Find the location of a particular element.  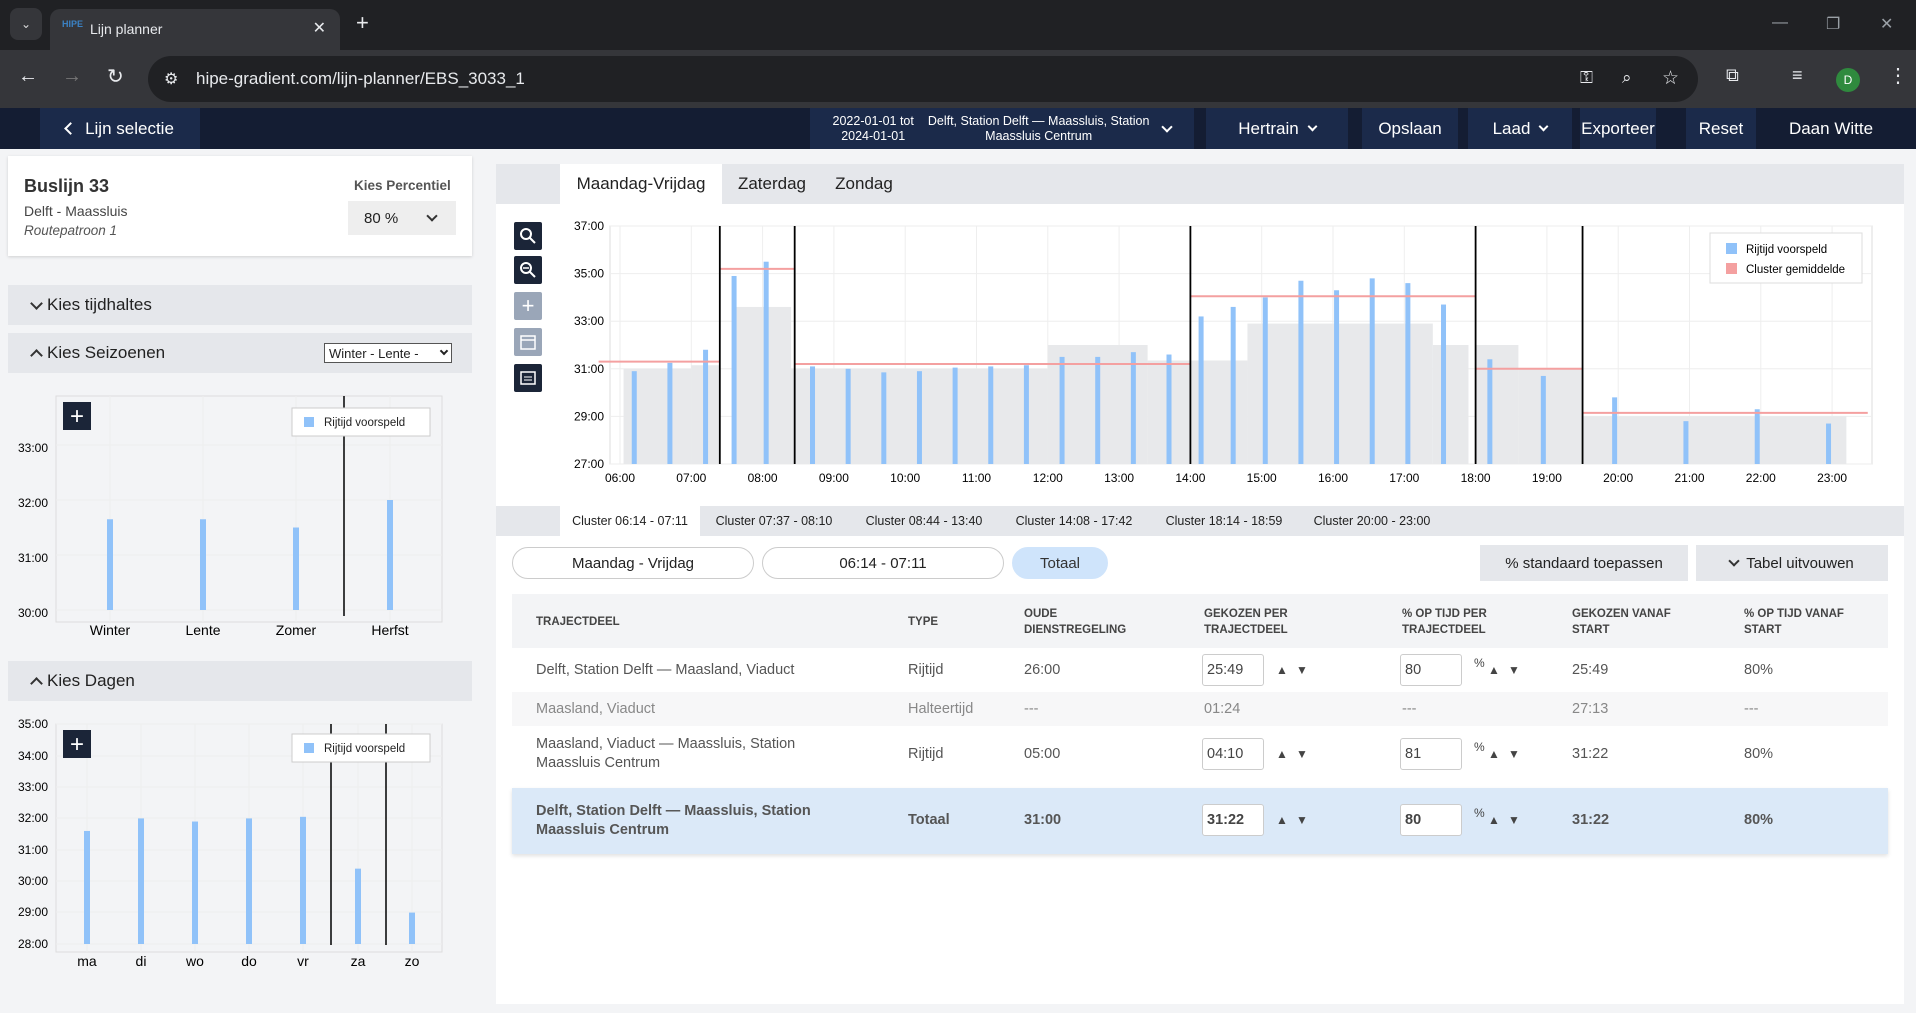

x-tick: Winter is located at coordinates (110, 630).